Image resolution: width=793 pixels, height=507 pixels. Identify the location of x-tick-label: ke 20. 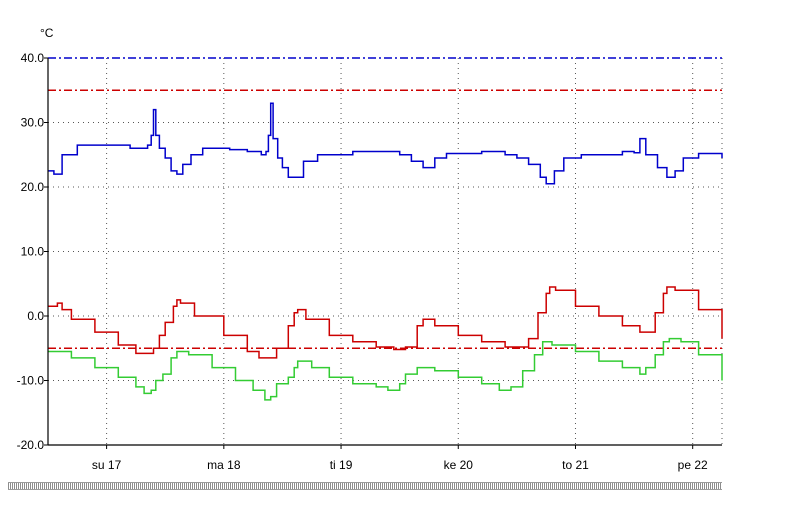
(459, 465).